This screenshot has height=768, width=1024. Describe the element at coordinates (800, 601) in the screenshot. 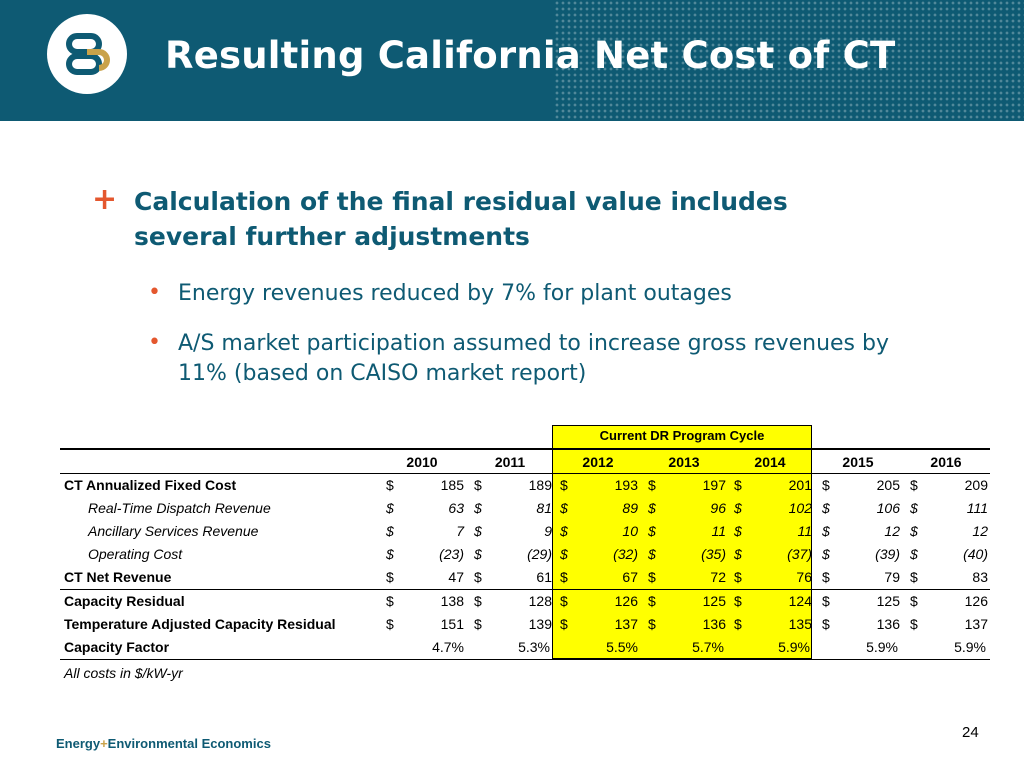

I see `cell-value: 124` at that location.